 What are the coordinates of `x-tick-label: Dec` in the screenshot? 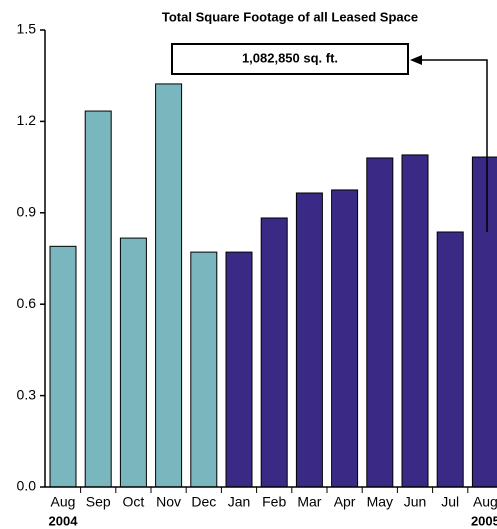 It's located at (203, 502).